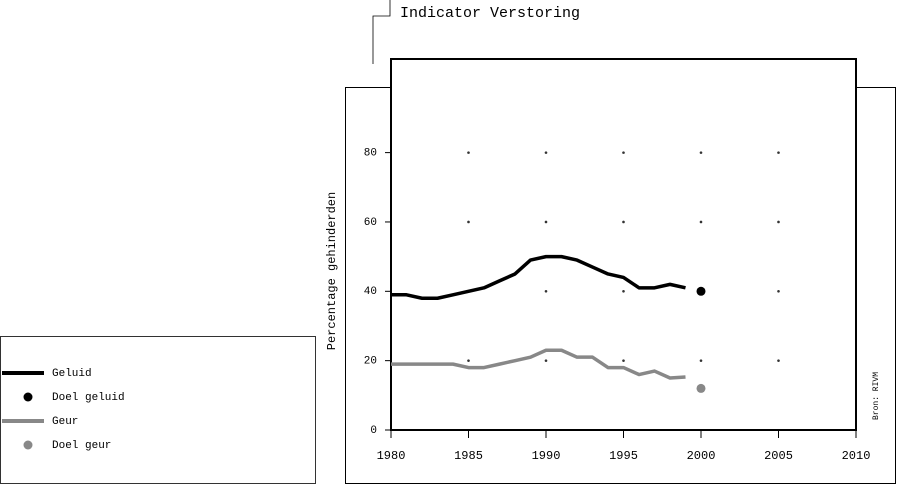 The width and height of the screenshot is (898, 484). Describe the element at coordinates (370, 292) in the screenshot. I see `y-tick-label: 40` at that location.